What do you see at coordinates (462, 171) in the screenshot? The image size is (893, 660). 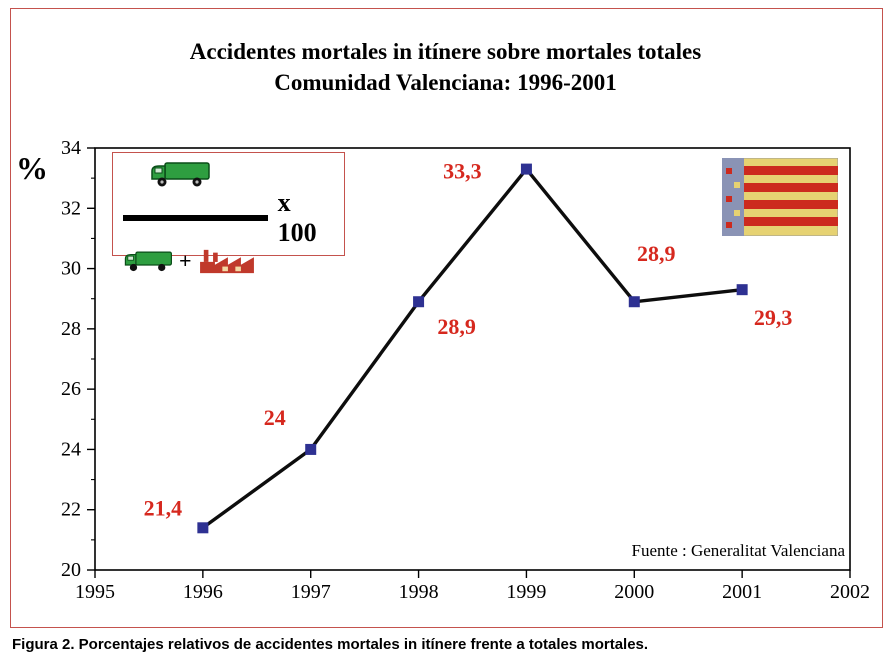 I see `data-point-label: 33,3` at bounding box center [462, 171].